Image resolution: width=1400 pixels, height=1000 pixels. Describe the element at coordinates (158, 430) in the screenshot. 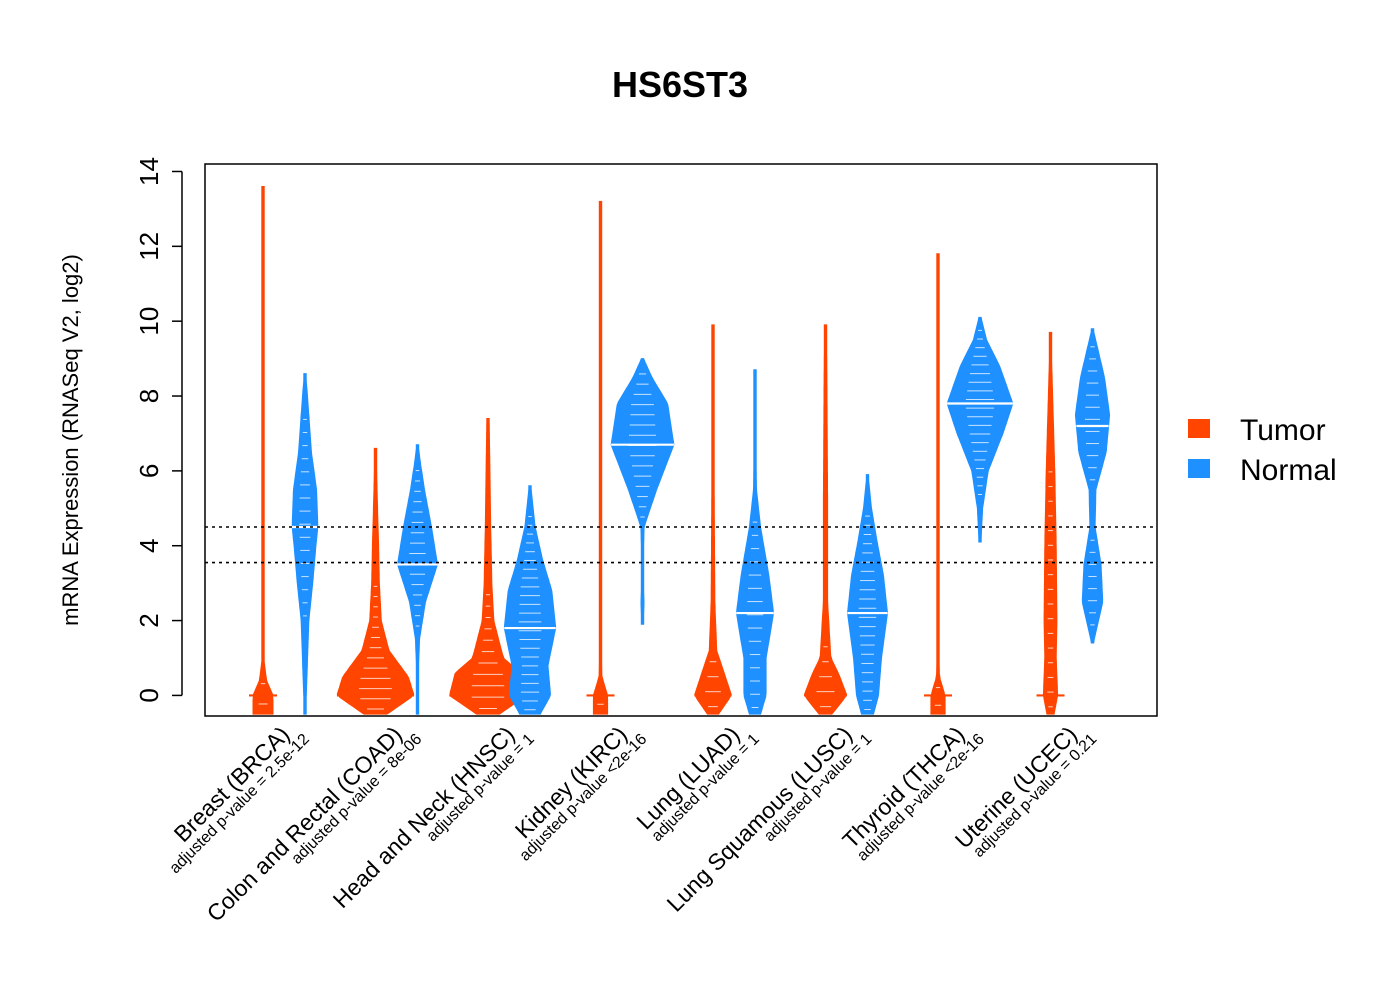

I see `y-axis: 0 2 4 6 8 10 12 14` at that location.